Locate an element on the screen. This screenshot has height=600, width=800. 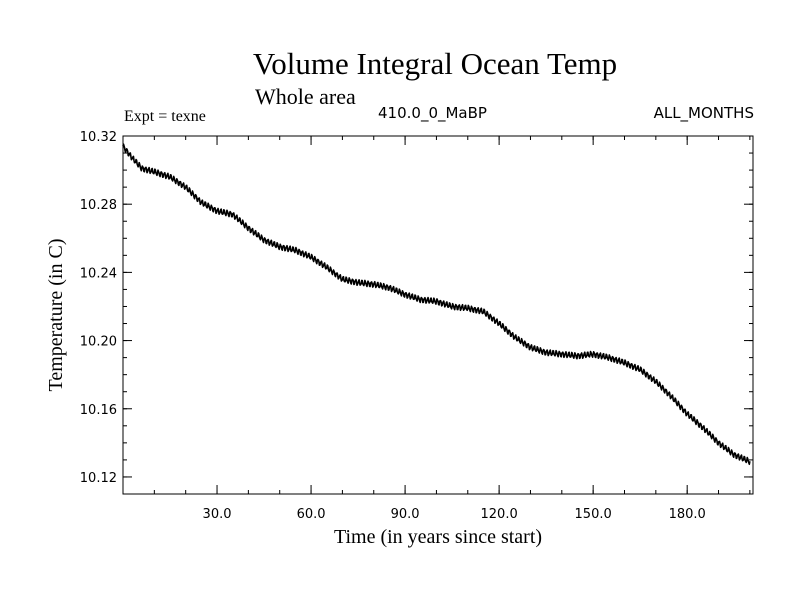
x-tick-label: 150.0 is located at coordinates (593, 514).